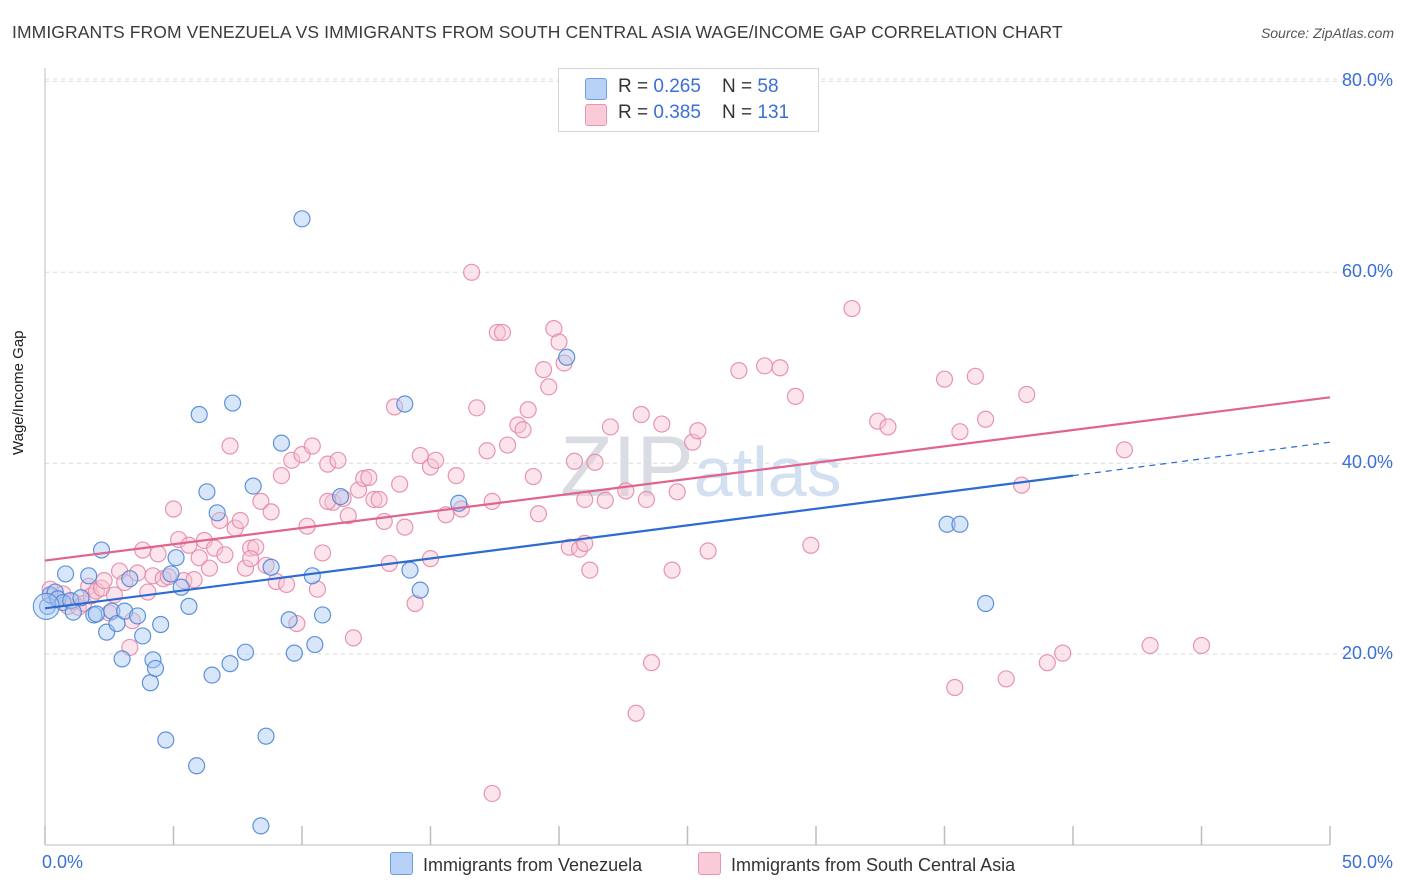 This screenshot has height=892, width=1406. I want to click on legend-item-venezuela: Immigrants from Venezuela, so click(516, 864).